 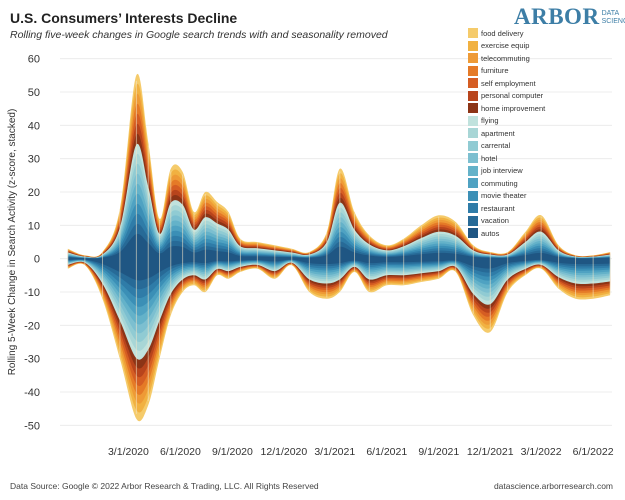 What do you see at coordinates (593, 452) in the screenshot?
I see `x-tick-label: 6/1/2022` at bounding box center [593, 452].